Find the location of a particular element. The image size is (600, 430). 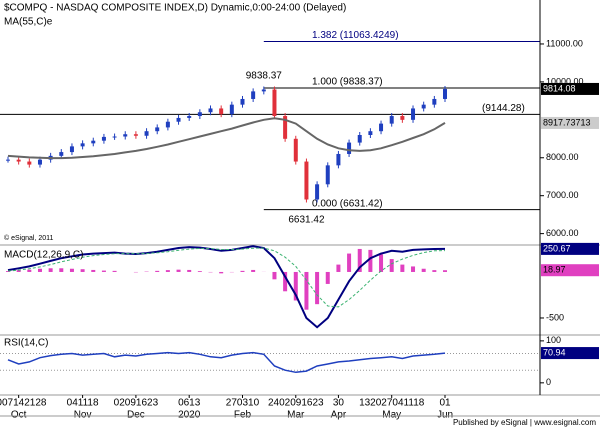

annotation: 6631.42 is located at coordinates (306, 219).